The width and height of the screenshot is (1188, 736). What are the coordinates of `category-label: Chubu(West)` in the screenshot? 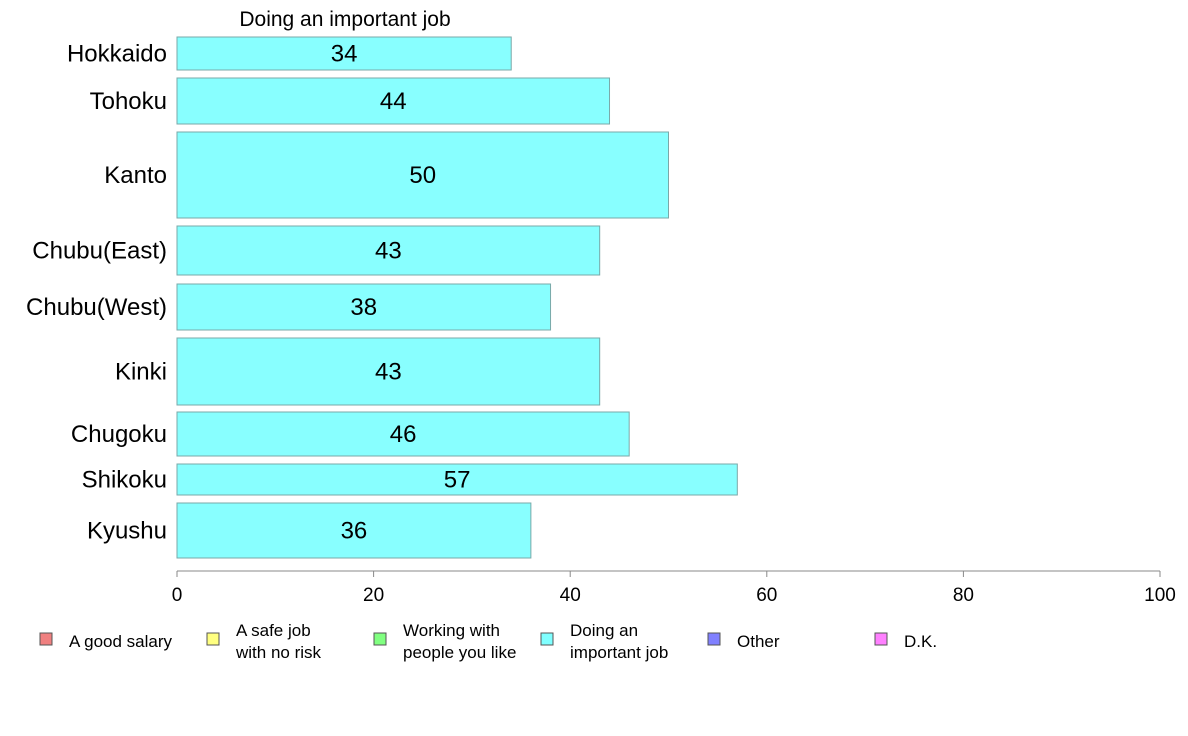 It's located at (96, 307).